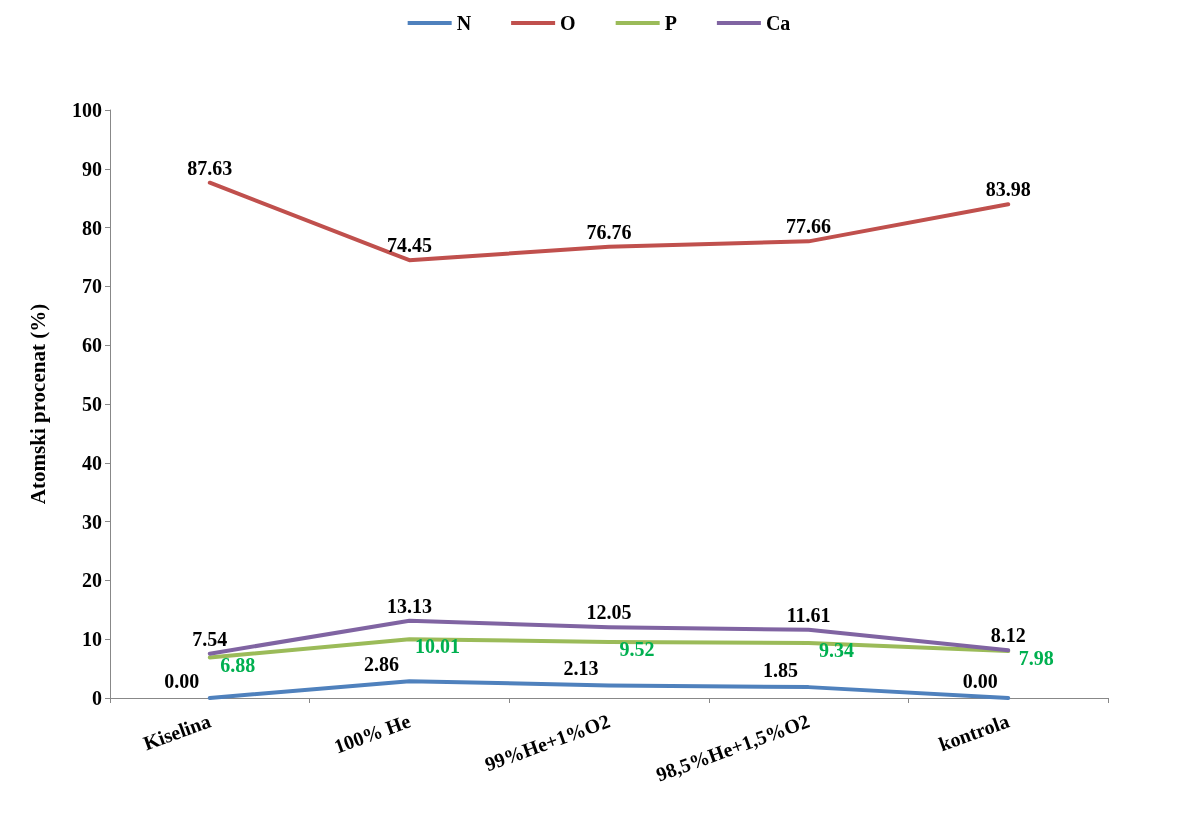 This screenshot has width=1198, height=823. Describe the element at coordinates (97, 698) in the screenshot. I see `y-tick-label: 0` at that location.